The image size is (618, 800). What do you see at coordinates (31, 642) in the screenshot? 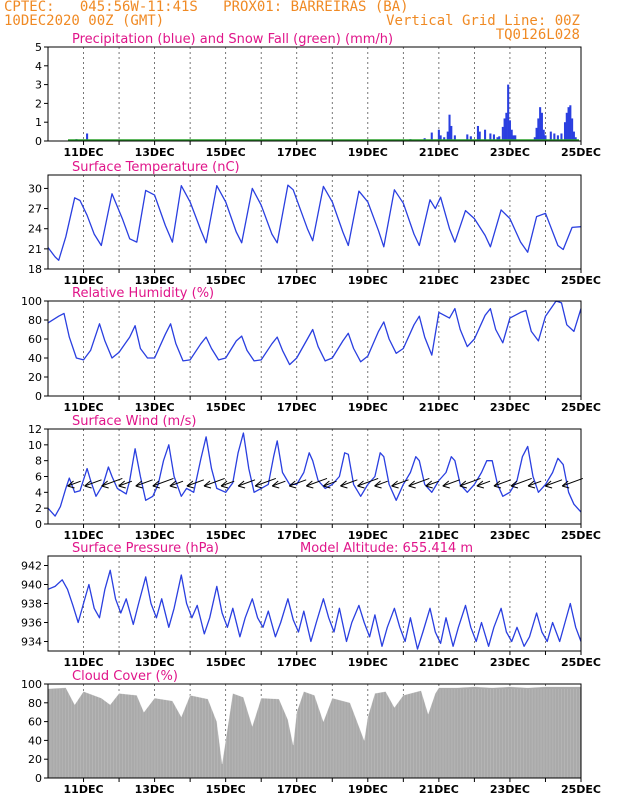
I see `y-tick-label: 934` at bounding box center [31, 642].